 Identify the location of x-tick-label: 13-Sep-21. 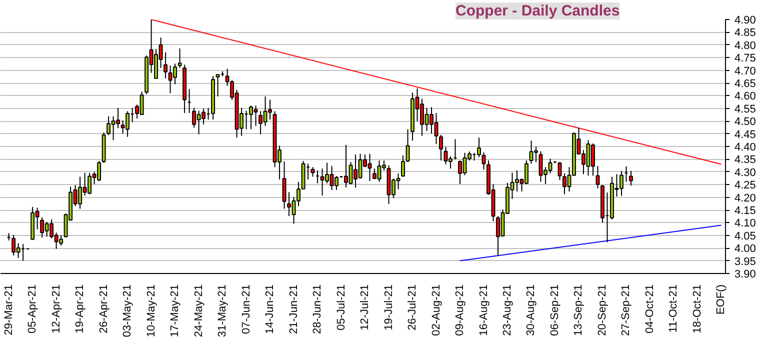
(578, 310).